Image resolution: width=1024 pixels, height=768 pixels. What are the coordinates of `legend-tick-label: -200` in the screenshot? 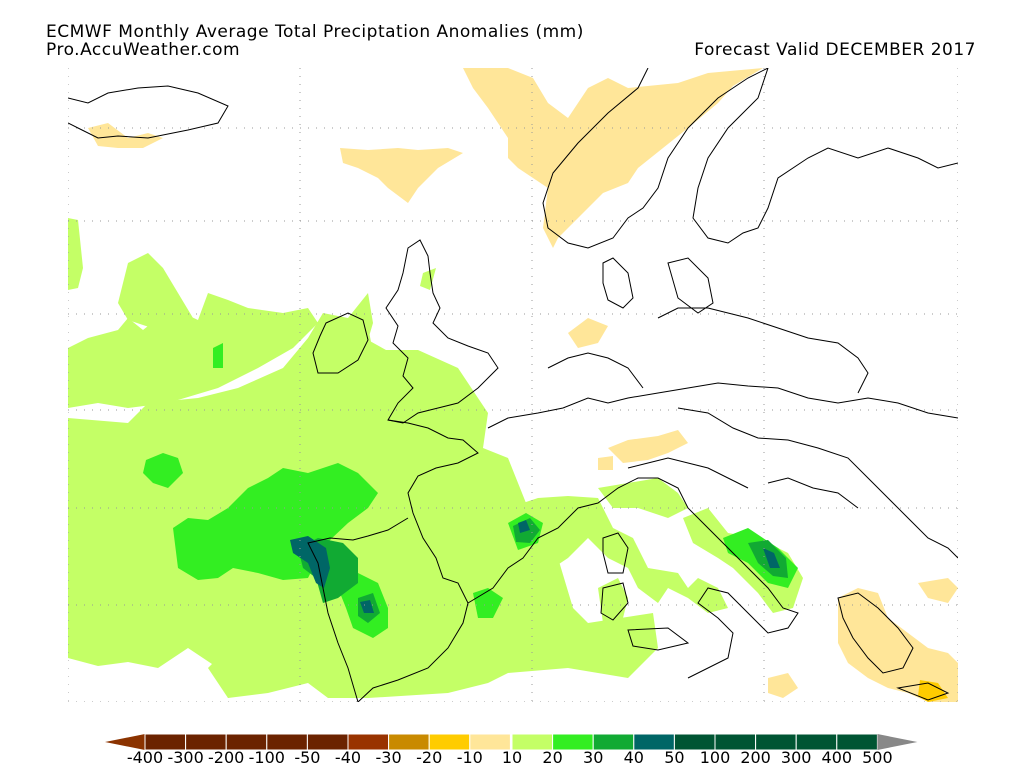 It's located at (226, 757).